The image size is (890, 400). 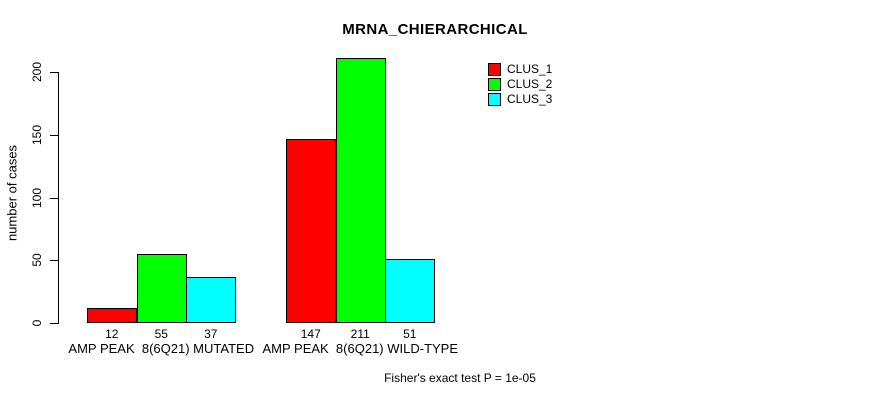 I want to click on y-tick-label: 200, so click(x=37, y=72).